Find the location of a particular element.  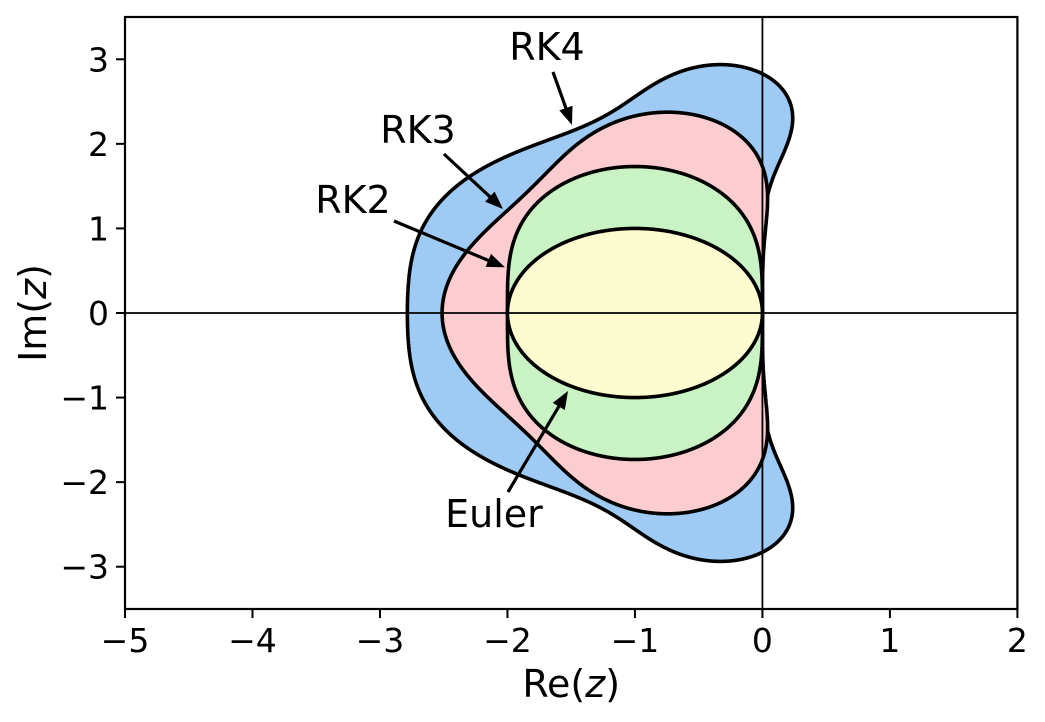

annotation-label-rk4: RK4 is located at coordinates (547, 47).